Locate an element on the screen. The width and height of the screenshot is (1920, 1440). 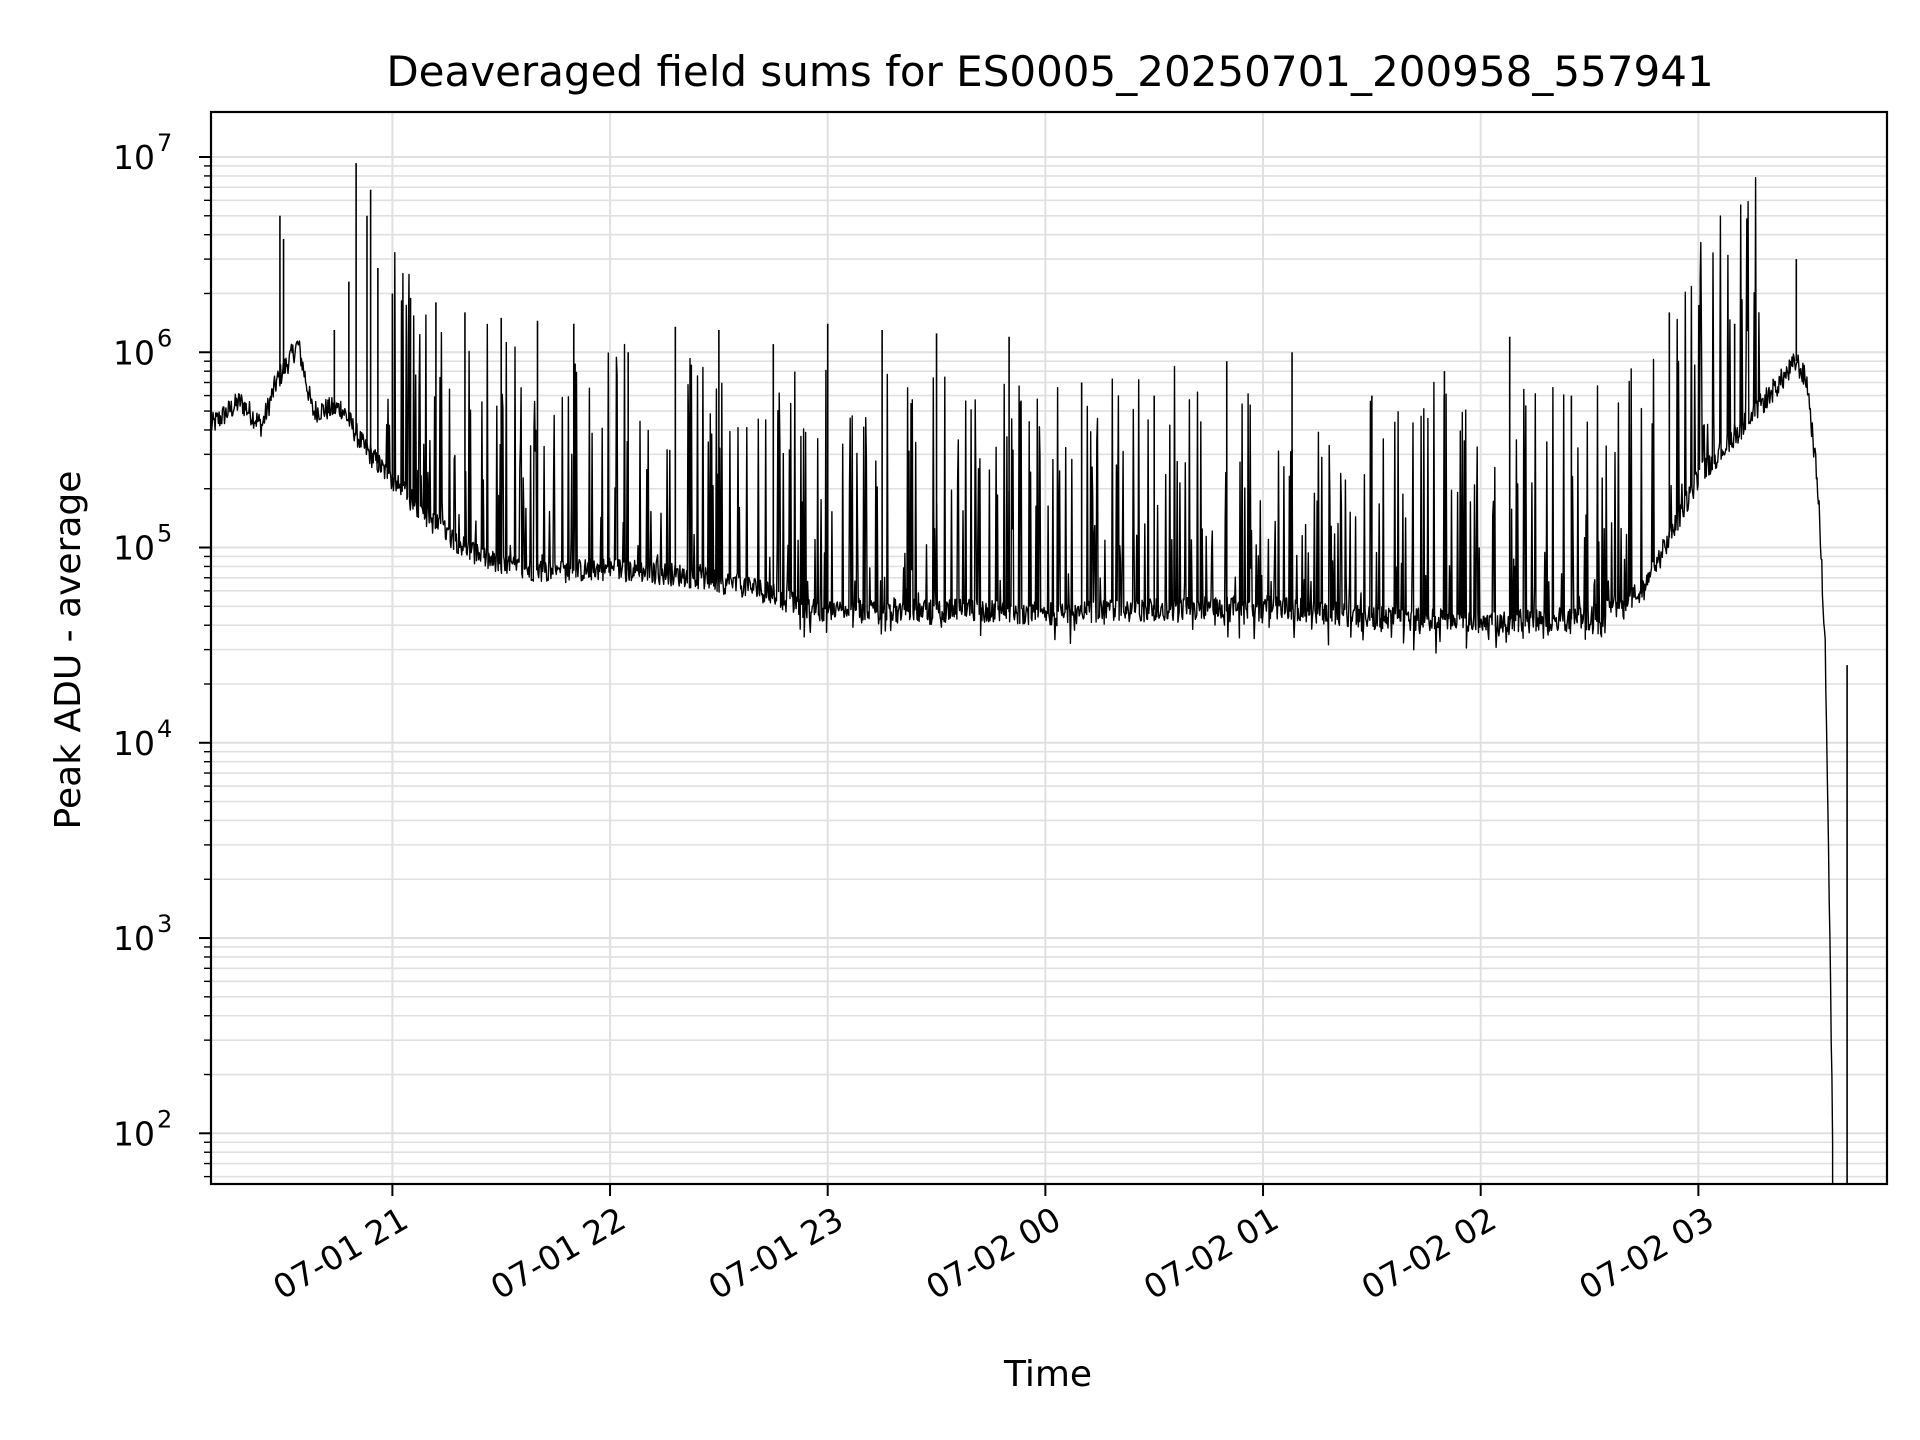
y-tick-exponent: 5 is located at coordinates (164, 534).